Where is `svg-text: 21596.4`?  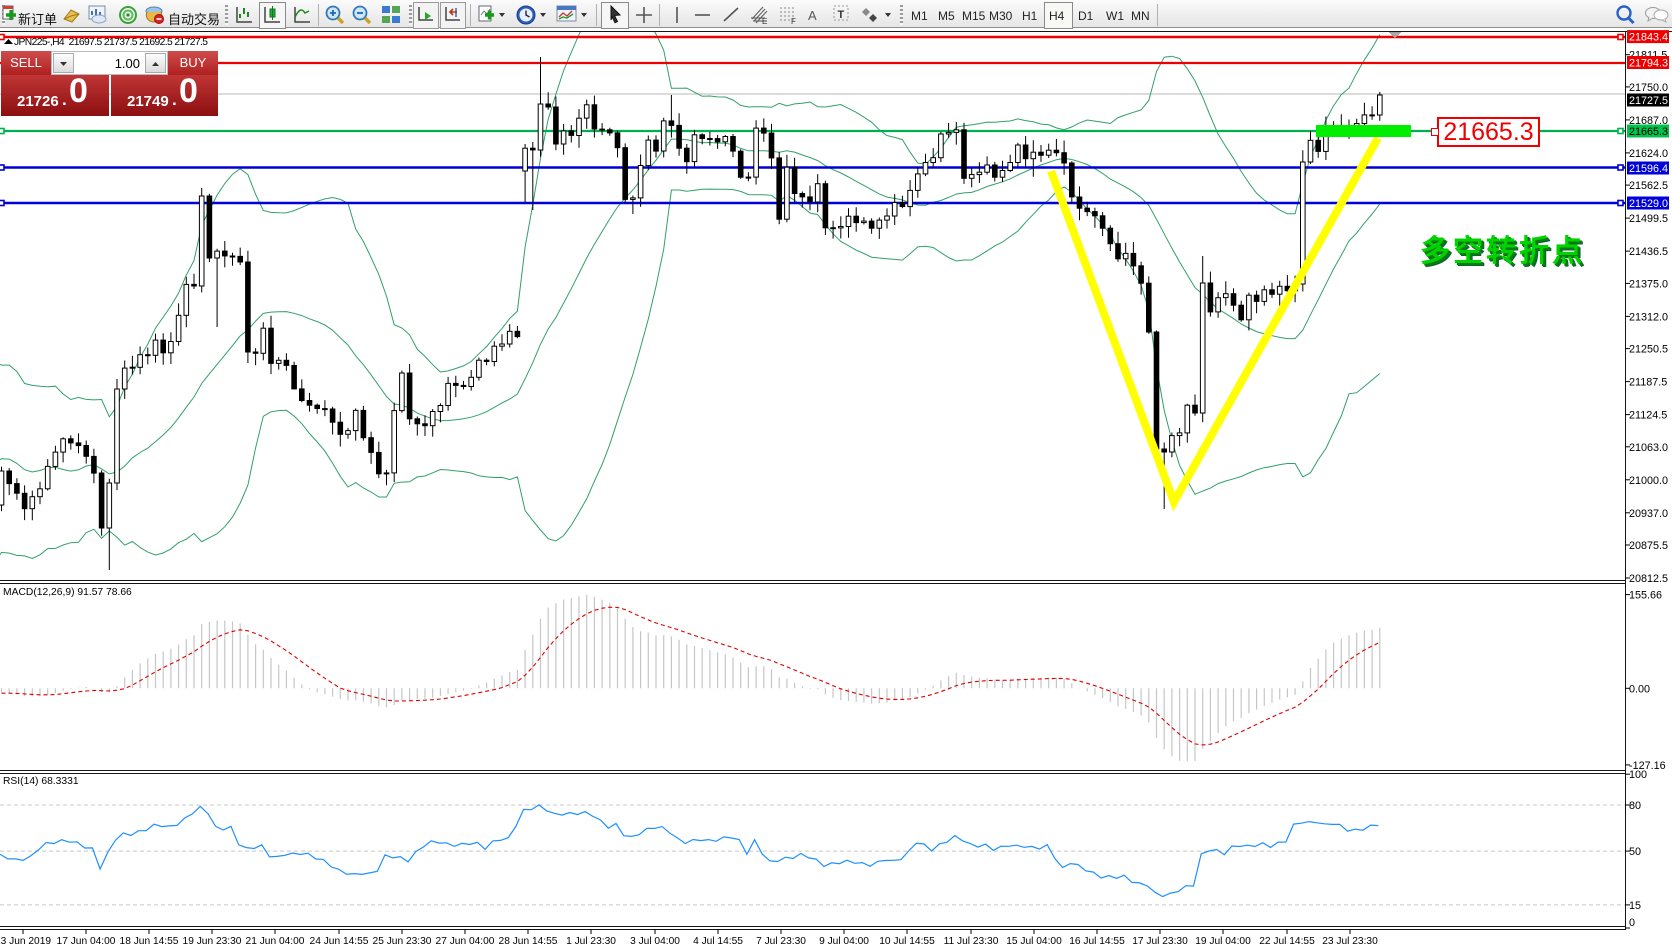 svg-text: 21596.4 is located at coordinates (1648, 169).